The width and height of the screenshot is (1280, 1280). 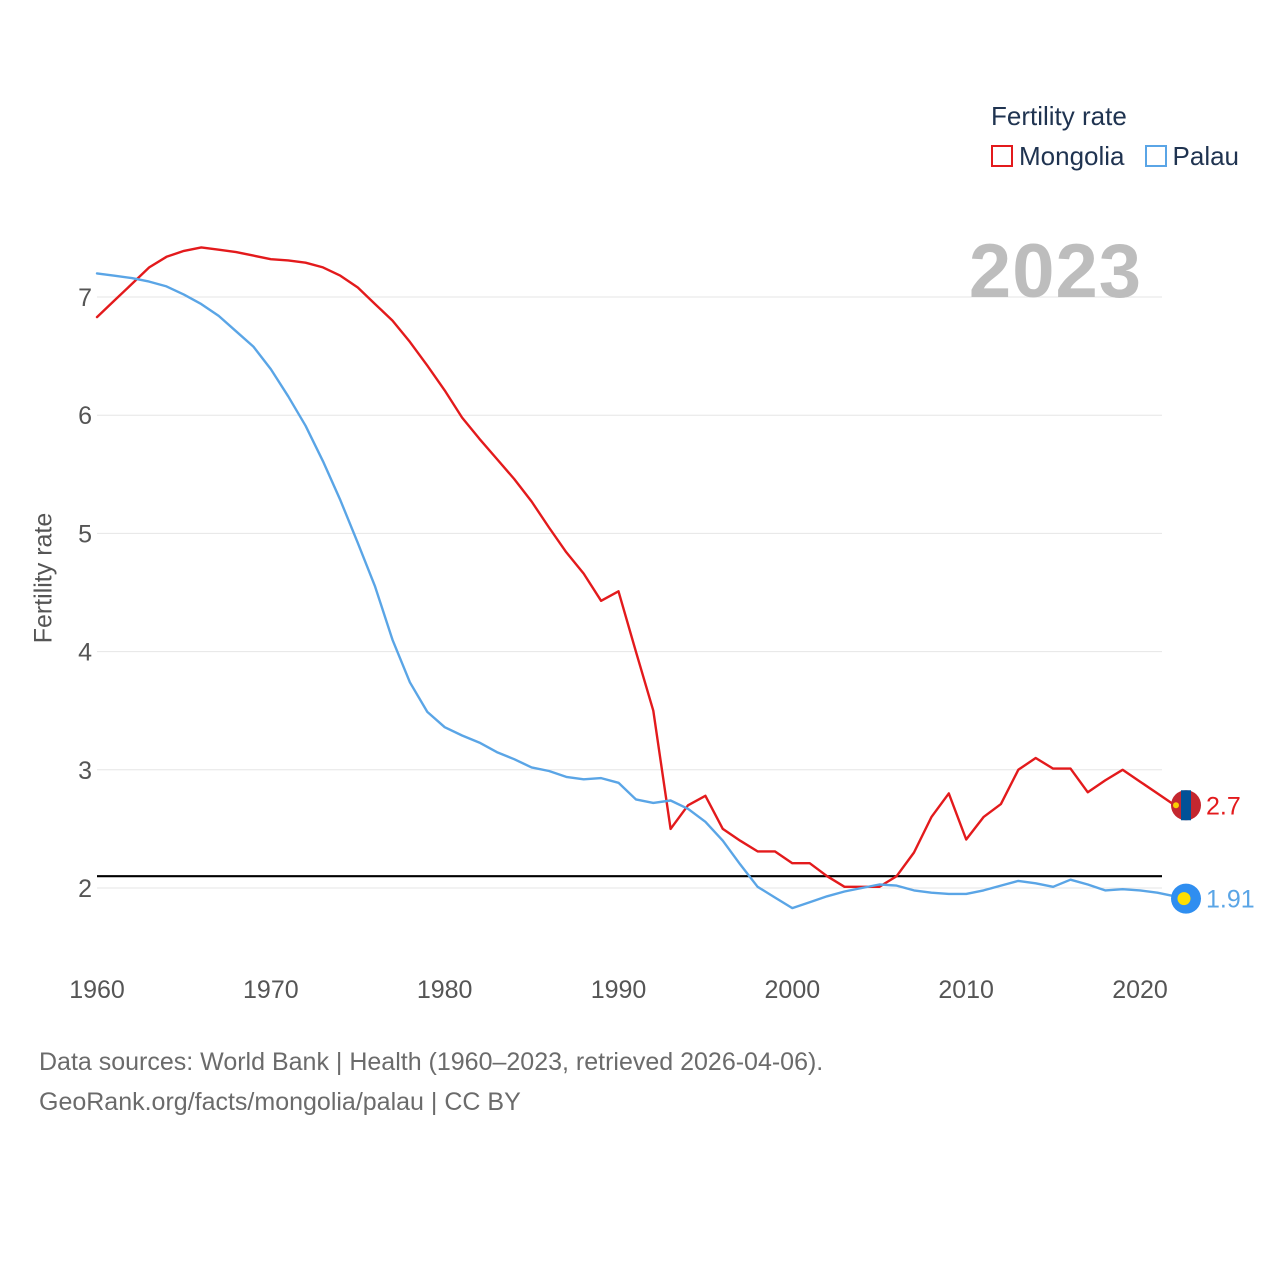 I want to click on flag-moon, so click(x=1184, y=899).